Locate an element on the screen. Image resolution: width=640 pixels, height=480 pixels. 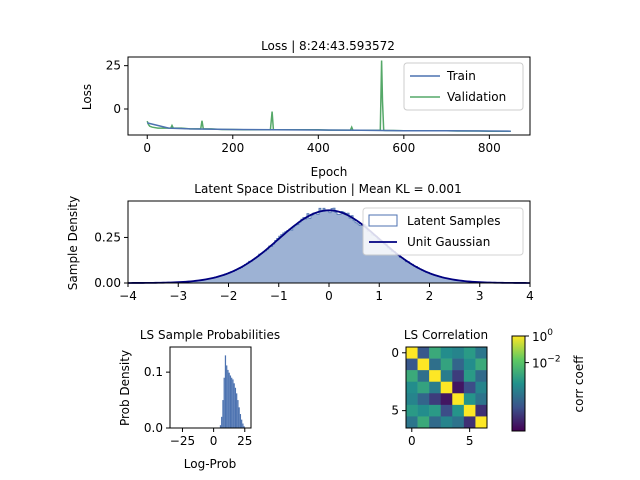
loss-xtick-label: 800 is located at coordinates (489, 148).